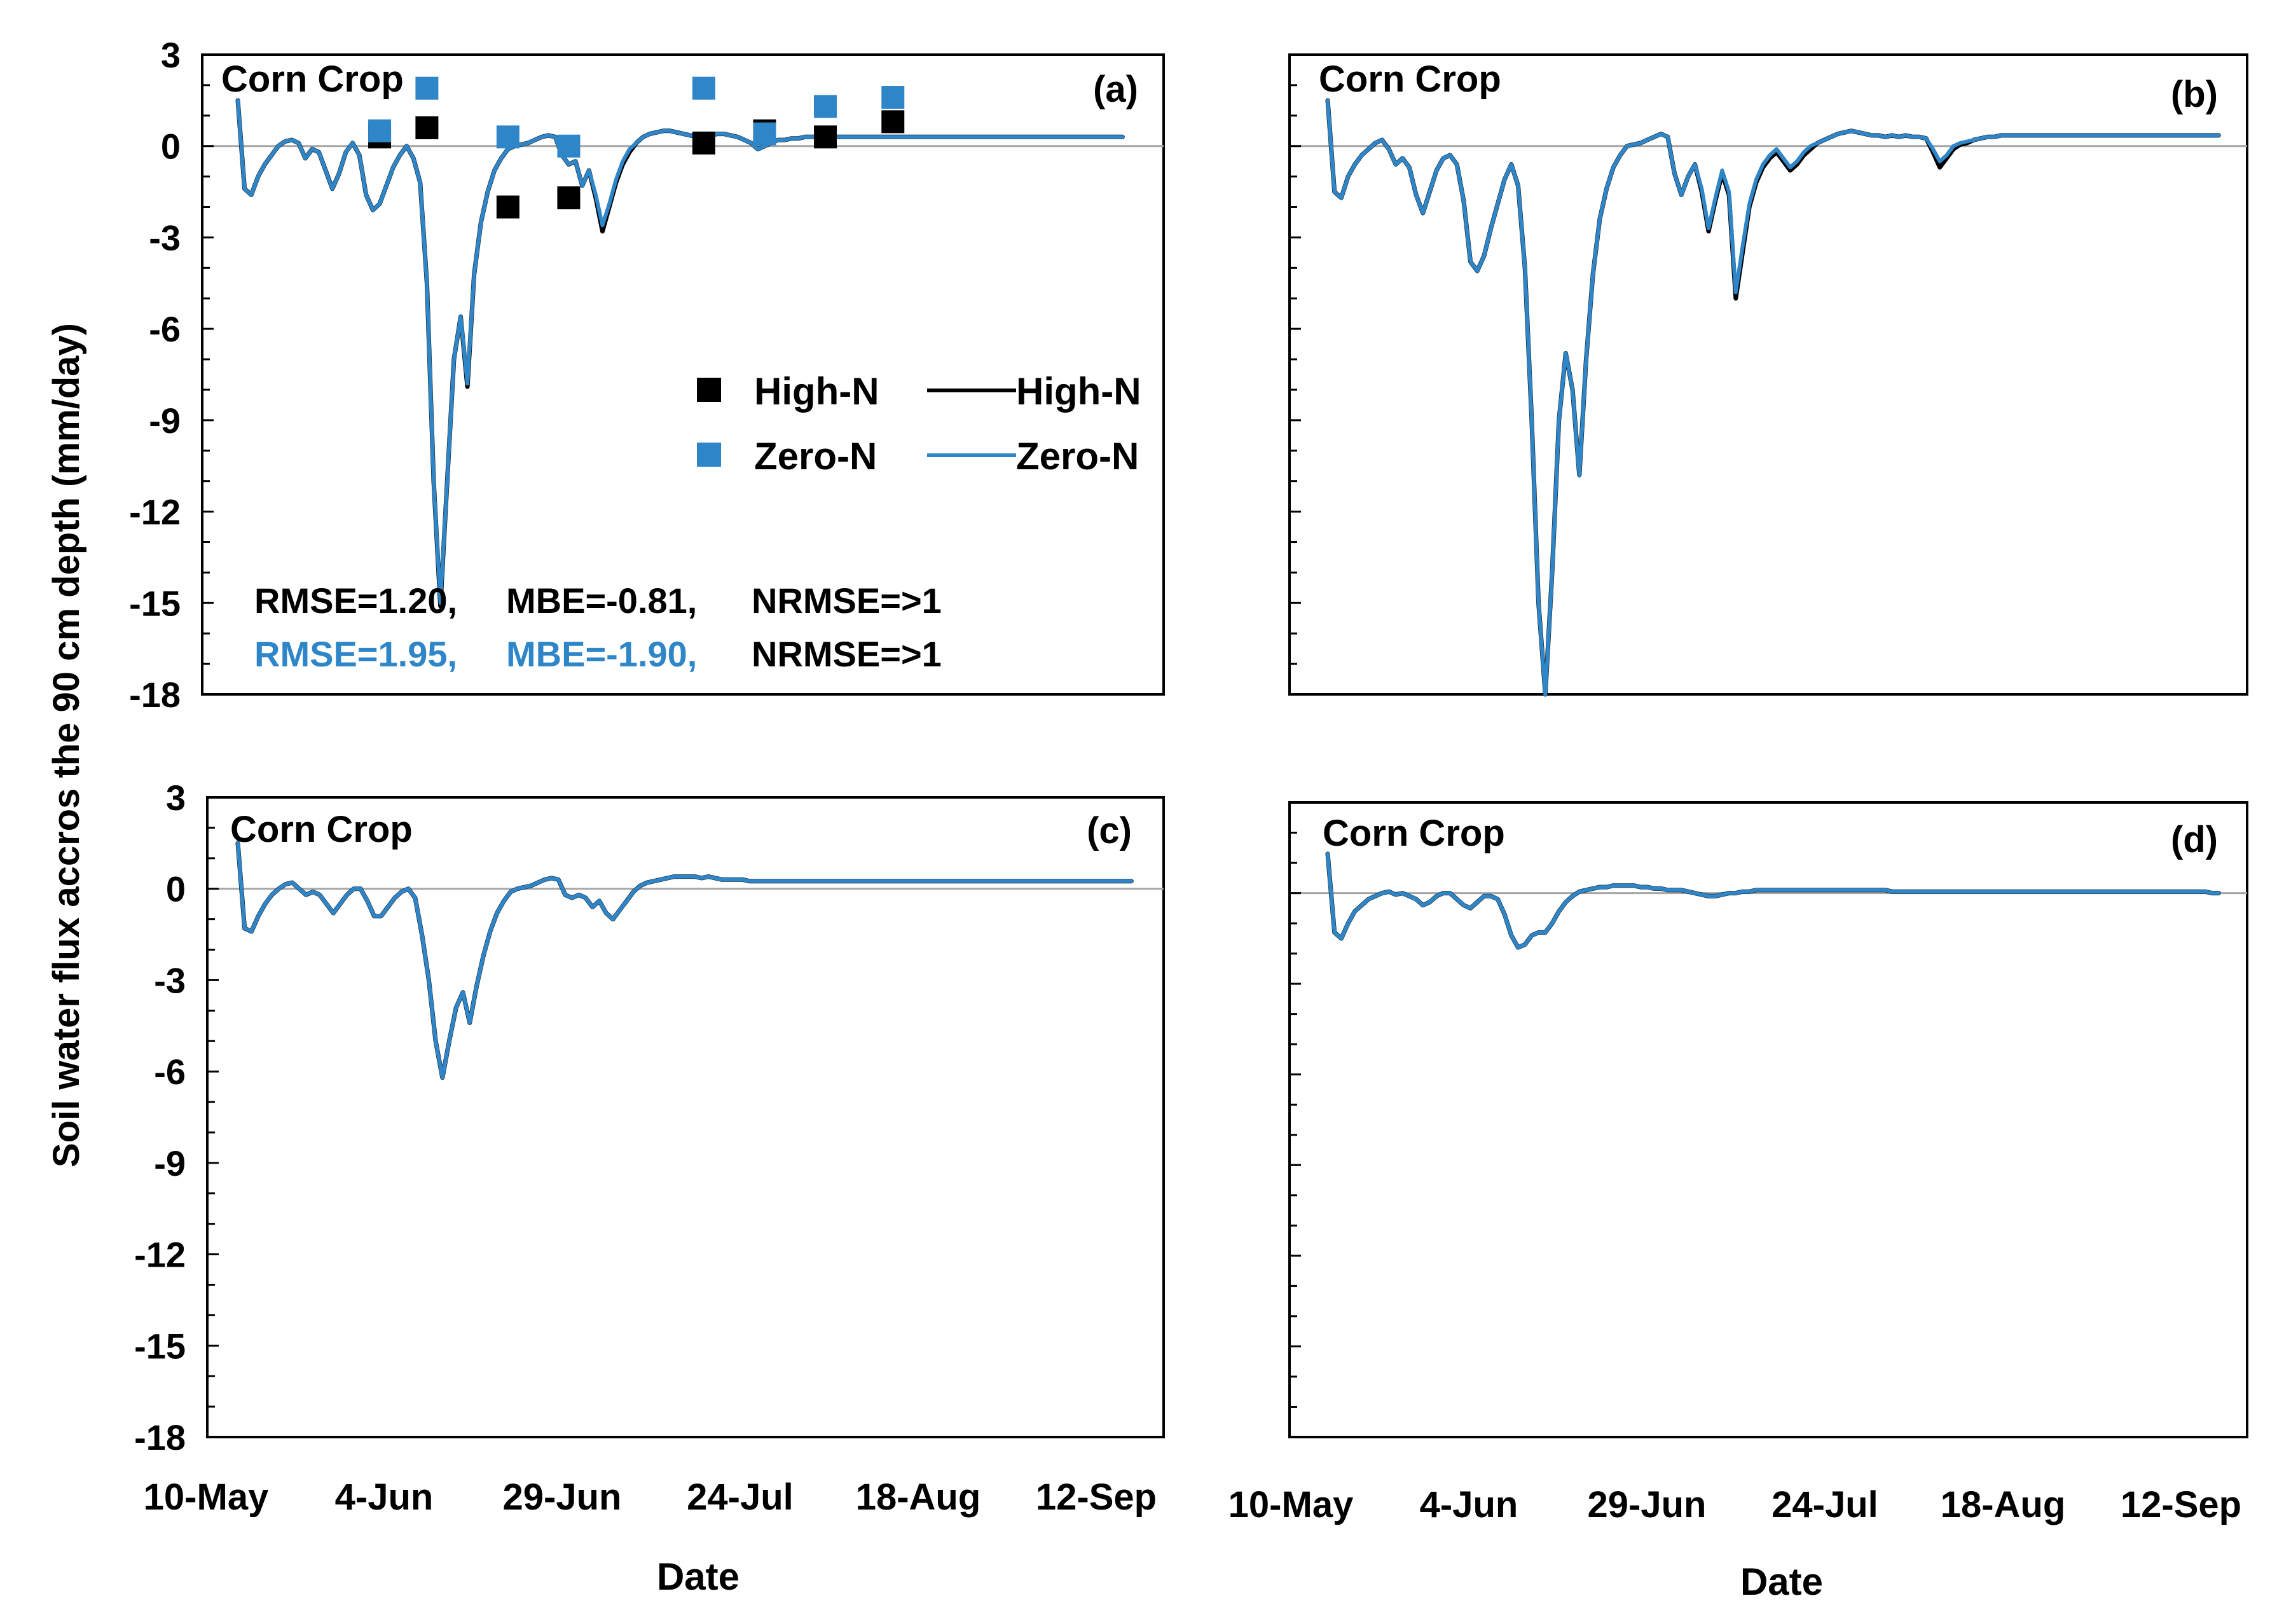 Image resolution: width=2284 pixels, height=1624 pixels. What do you see at coordinates (2194, 94) in the screenshot?
I see `panel-b-label: (b)` at bounding box center [2194, 94].